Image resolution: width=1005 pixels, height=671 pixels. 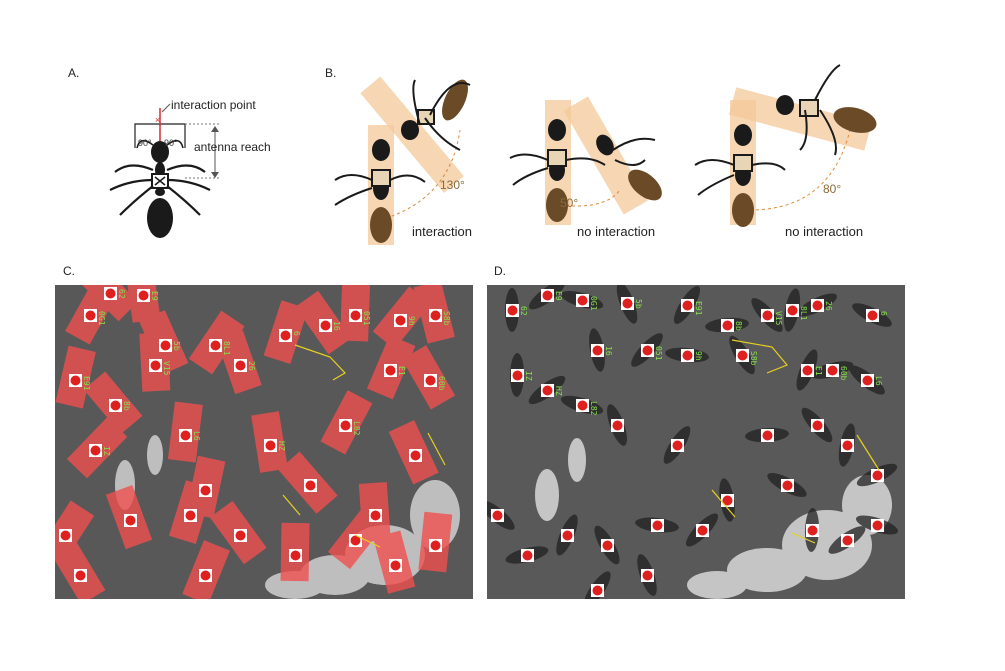 What do you see at coordinates (166, 368) in the screenshot?
I see `ant-tag-id: V15` at bounding box center [166, 368].